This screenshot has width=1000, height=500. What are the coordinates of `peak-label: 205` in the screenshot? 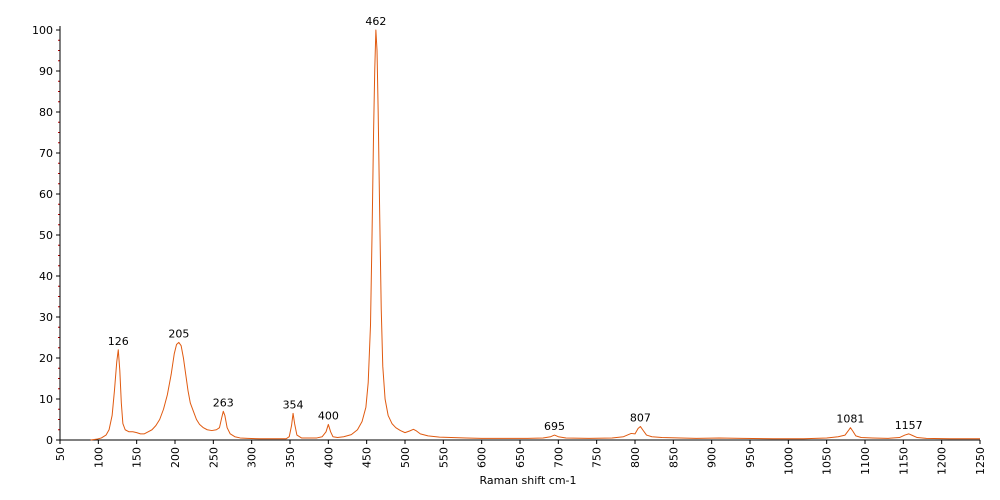 It's located at (178, 333).